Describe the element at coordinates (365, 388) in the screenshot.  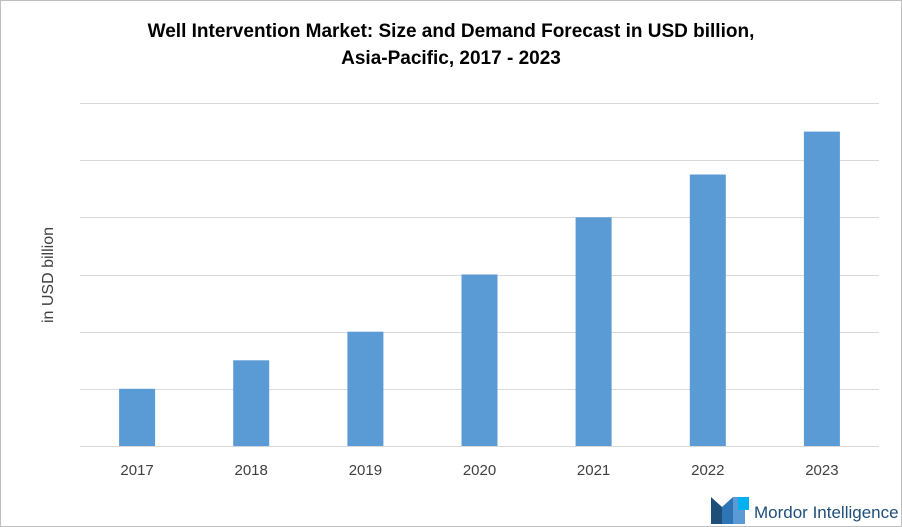
I see `bar-2019` at that location.